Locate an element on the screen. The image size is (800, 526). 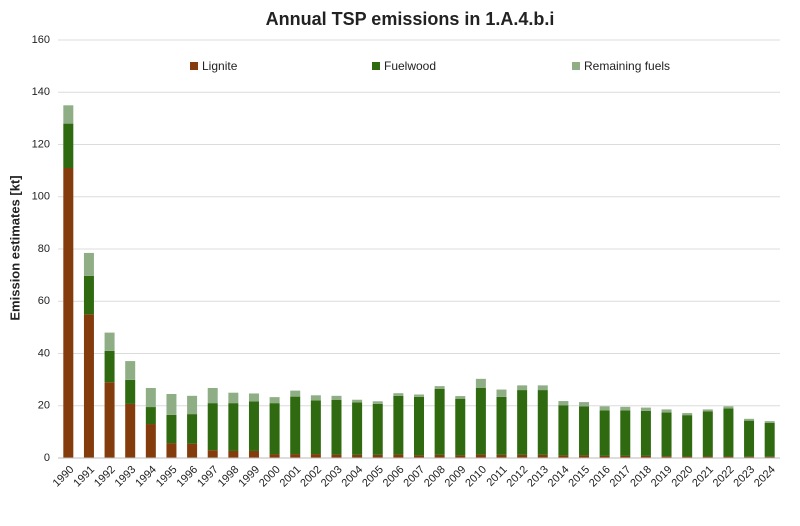
x-tick-label: 2015 is located at coordinates (579, 477).